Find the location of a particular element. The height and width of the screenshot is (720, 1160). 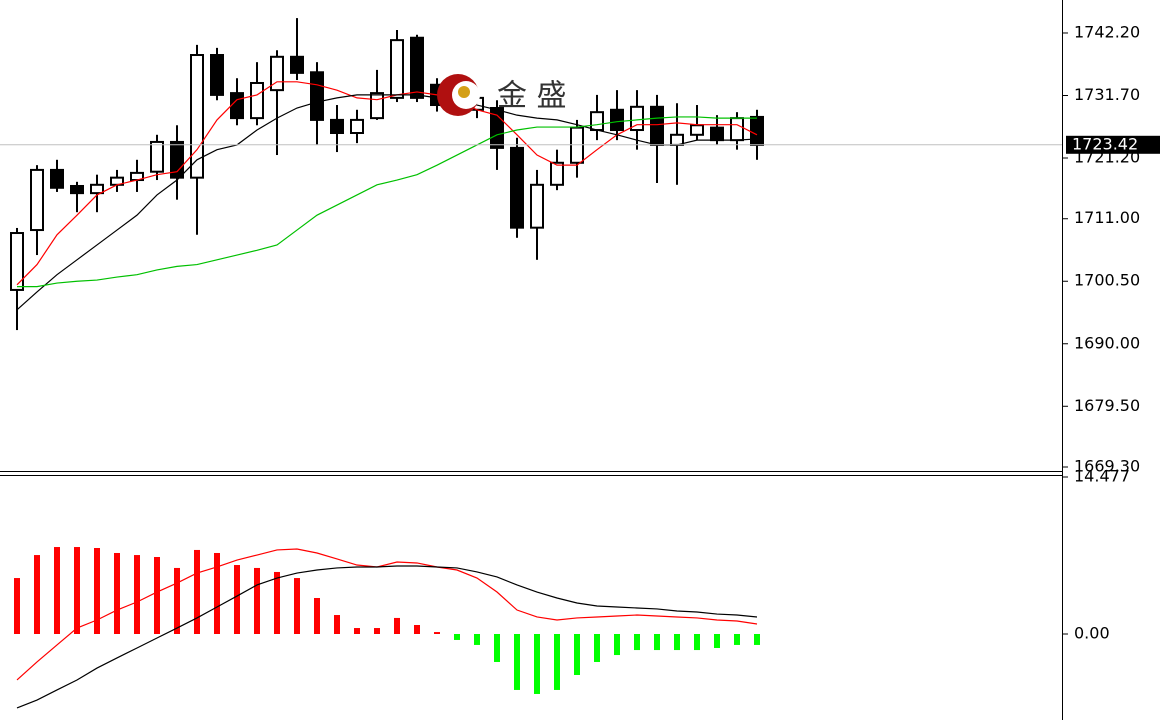

logo-dot is located at coordinates (464, 92).